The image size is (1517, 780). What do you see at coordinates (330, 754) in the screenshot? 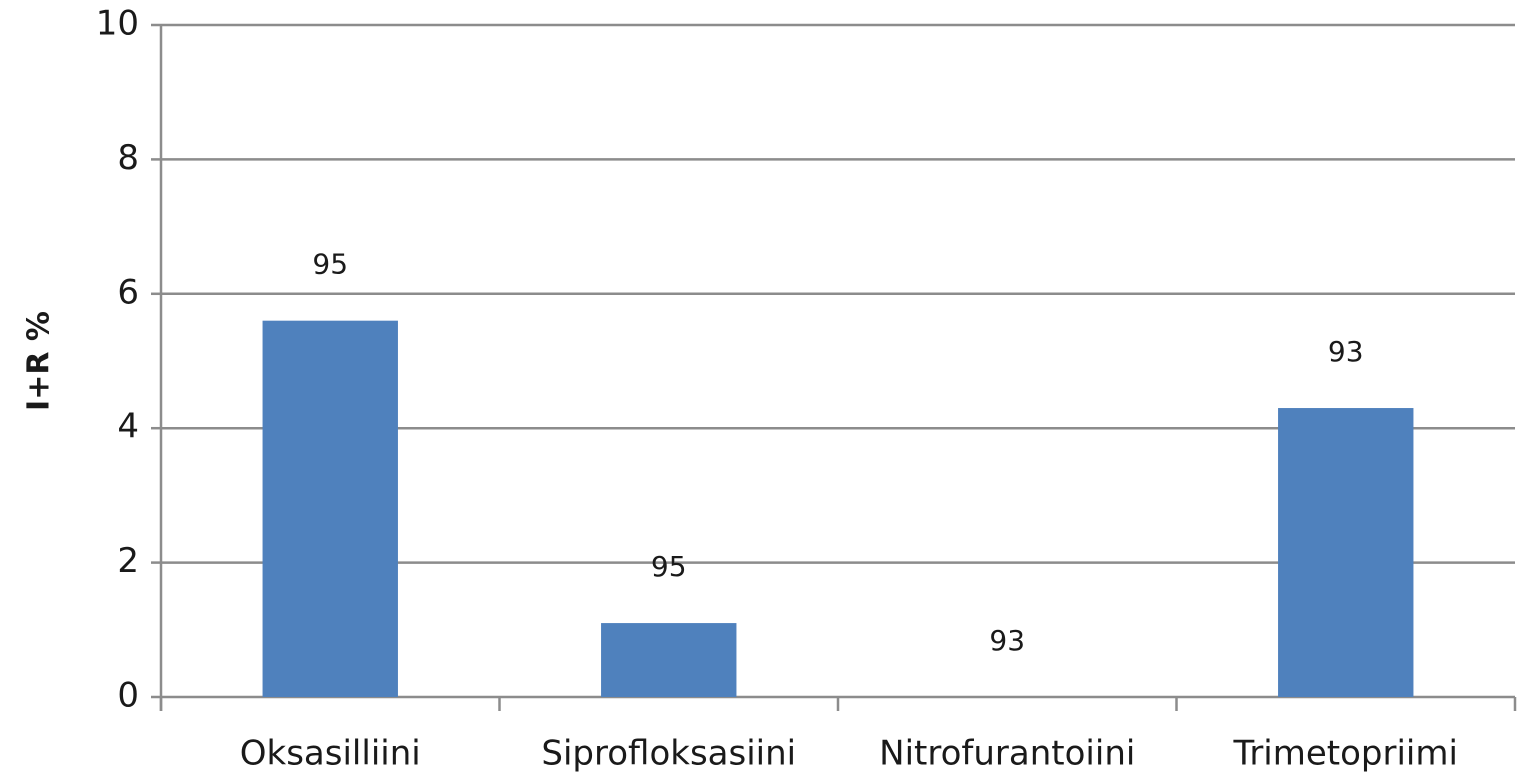
I see `x-tick-label: Oksasilliini` at bounding box center [330, 754].